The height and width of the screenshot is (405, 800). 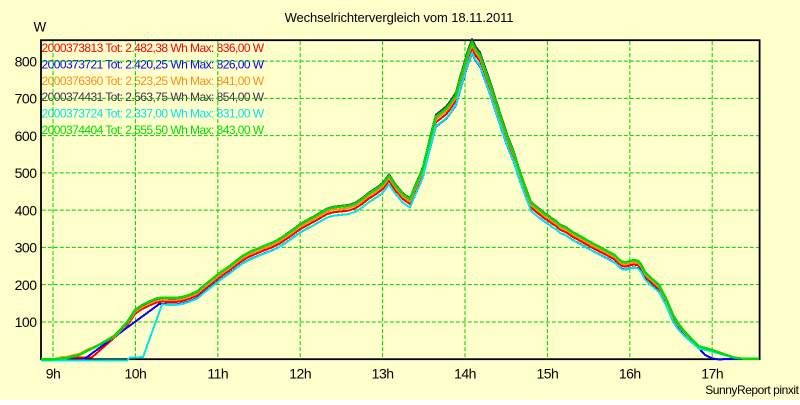 What do you see at coordinates (383, 374) in the screenshot?
I see `svg-text: 13h` at bounding box center [383, 374].